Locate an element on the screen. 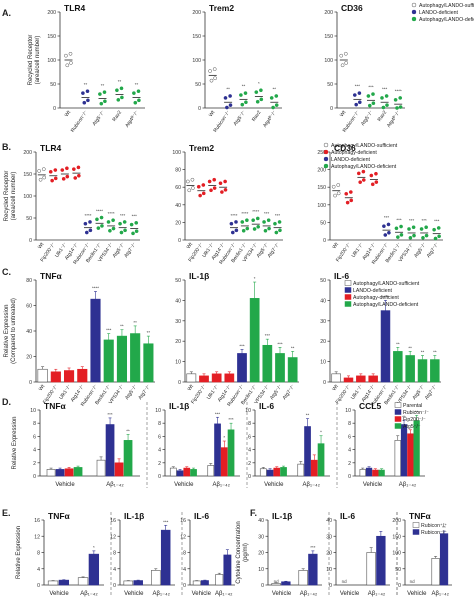 The width and height of the screenshot is (474, 604). legend-label: Autophagy/LANDO-deficient is located at coordinates (446, 20).